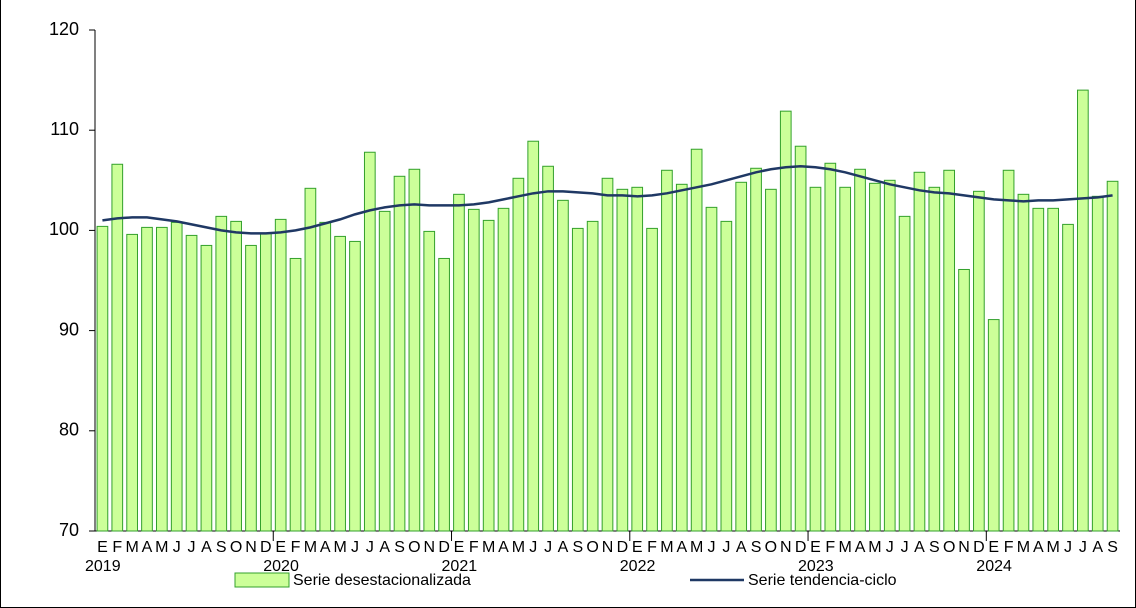 The height and width of the screenshot is (608, 1136). Describe the element at coordinates (816, 566) in the screenshot. I see `year-label: 2023` at that location.